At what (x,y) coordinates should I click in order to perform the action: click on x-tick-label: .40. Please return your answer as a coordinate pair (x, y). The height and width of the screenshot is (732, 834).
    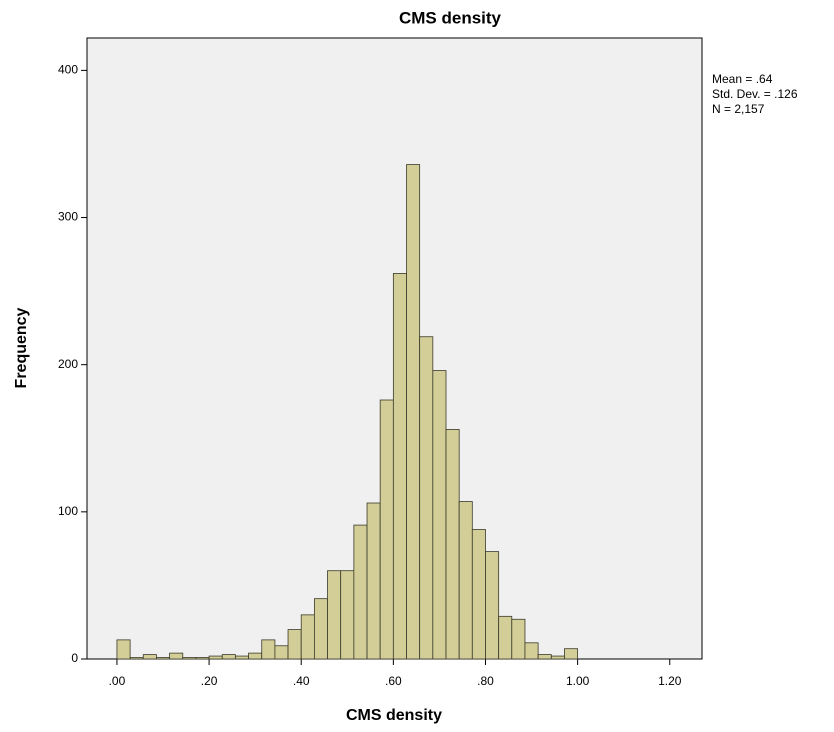
    Looking at the image, I should click on (301, 681).